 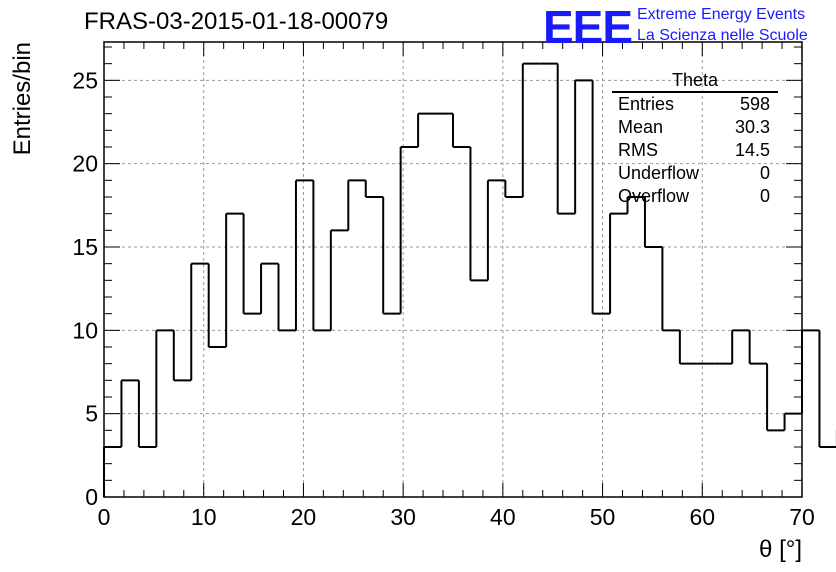 I want to click on y-tick-label: 0, so click(x=91, y=497).